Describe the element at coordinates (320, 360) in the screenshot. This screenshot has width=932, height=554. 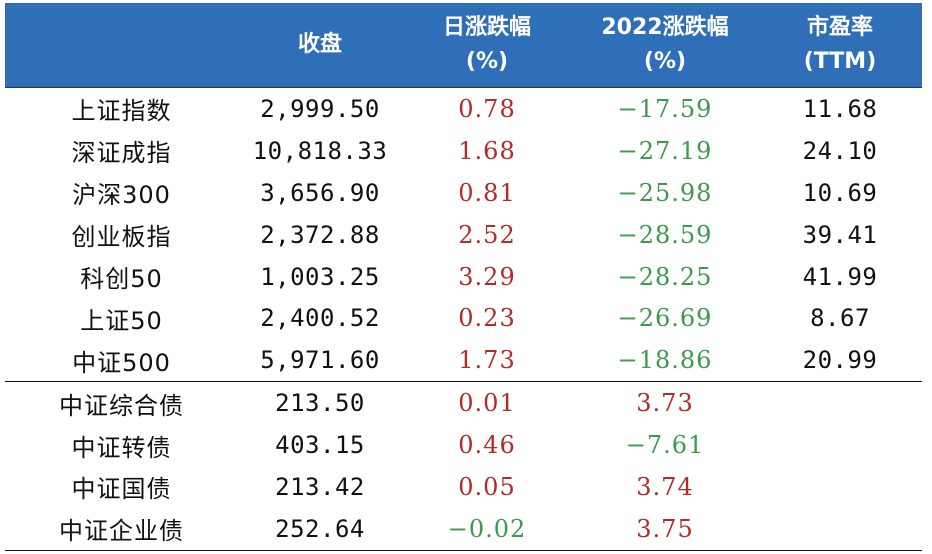
I see `row-close: 5,971.60` at that location.